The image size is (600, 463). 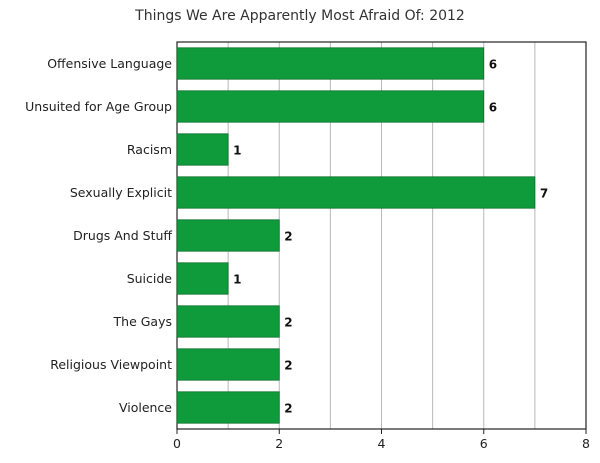 What do you see at coordinates (98, 106) in the screenshot?
I see `category-label: Unsuited for Age Group` at bounding box center [98, 106].